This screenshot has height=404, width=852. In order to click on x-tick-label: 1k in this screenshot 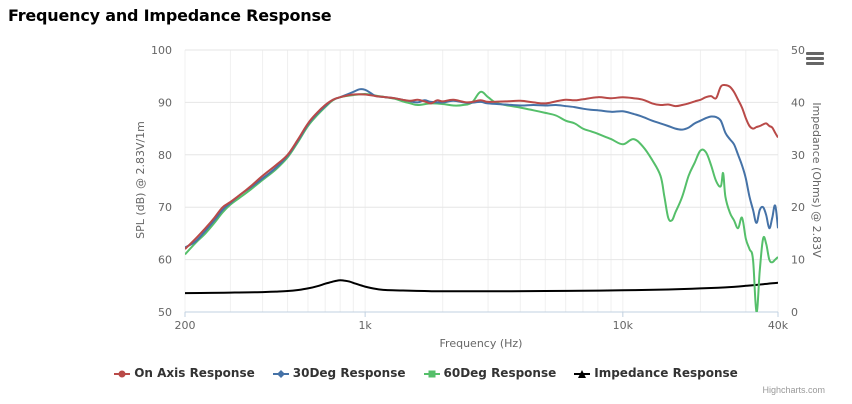, I will do `click(365, 325)`.